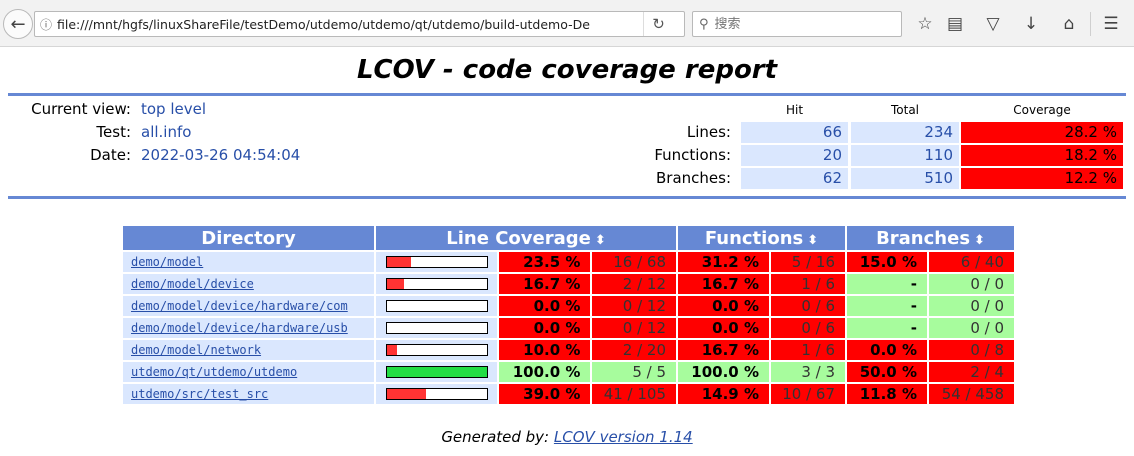 Image resolution: width=1134 pixels, height=456 pixels. What do you see at coordinates (544, 284) in the screenshot?
I see `line-coverage-percent: 16.7 %` at bounding box center [544, 284].